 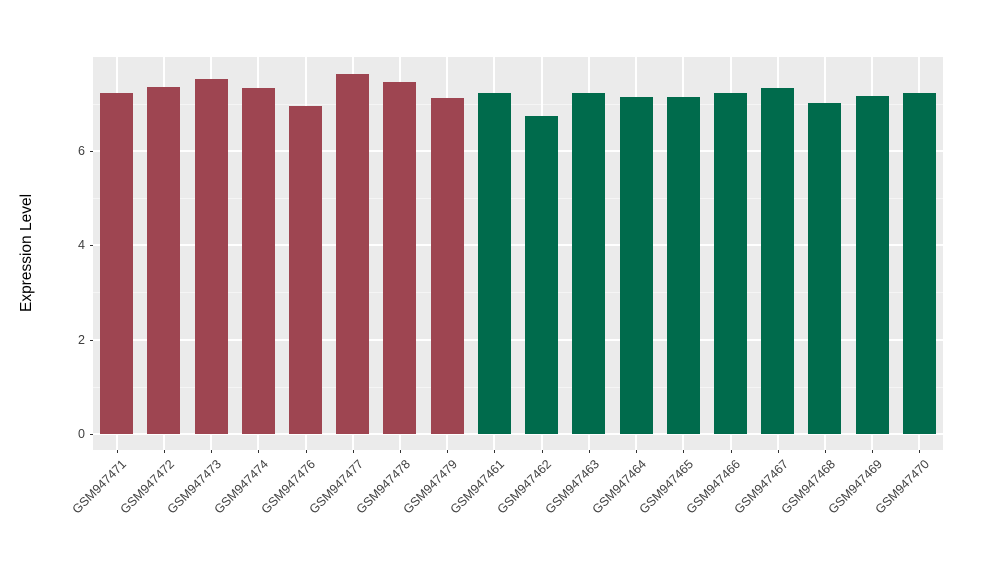 What do you see at coordinates (353, 254) in the screenshot?
I see `bar-GSM947477` at bounding box center [353, 254].